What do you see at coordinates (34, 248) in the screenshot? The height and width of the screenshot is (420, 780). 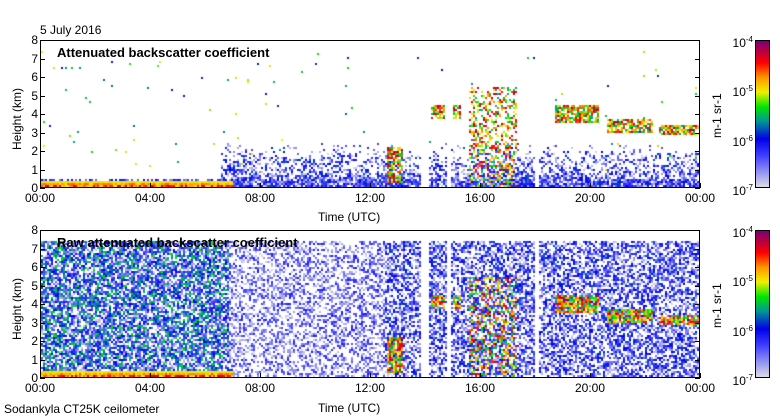 I see `y-tick-label: 7` at bounding box center [34, 248].